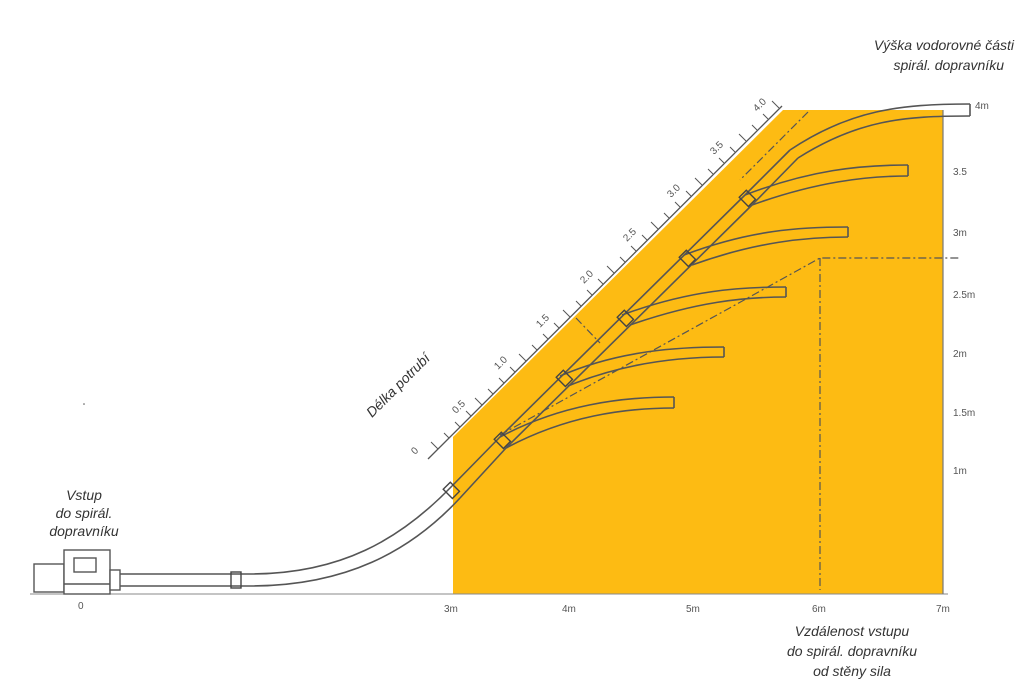 This screenshot has height=697, width=1024. What do you see at coordinates (501, 363) in the screenshot?
I see `scale-label-10: 1.0` at bounding box center [501, 363].